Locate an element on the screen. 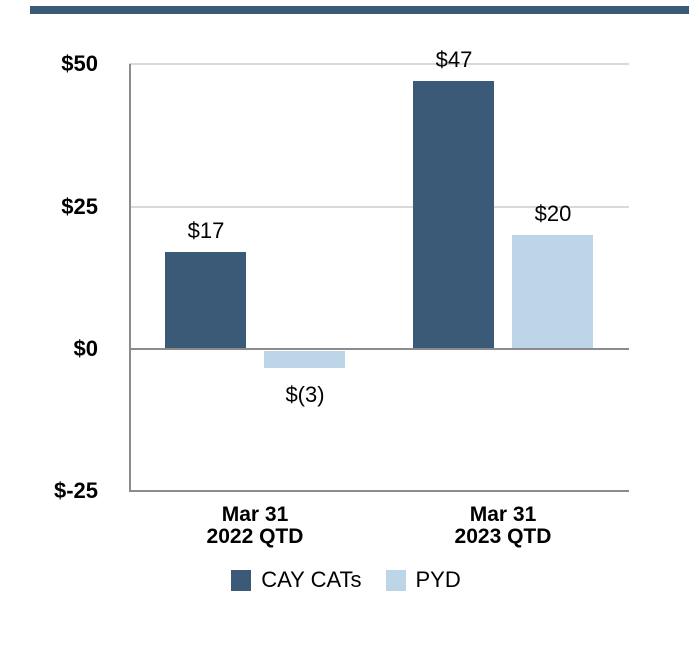  legend-swatch-cay-cats is located at coordinates (241, 580).